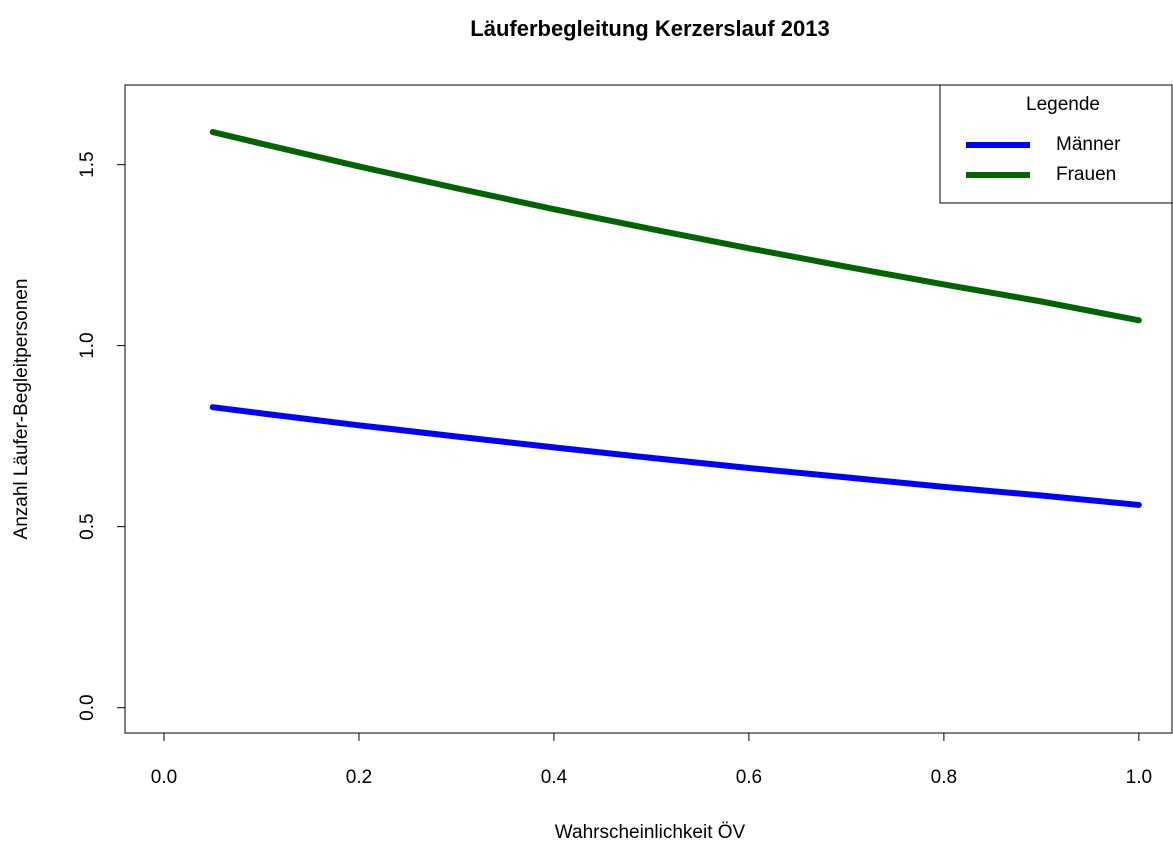 Image resolution: width=1173 pixels, height=850 pixels. What do you see at coordinates (749, 777) in the screenshot?
I see `x-tick-label: 0.6` at bounding box center [749, 777].